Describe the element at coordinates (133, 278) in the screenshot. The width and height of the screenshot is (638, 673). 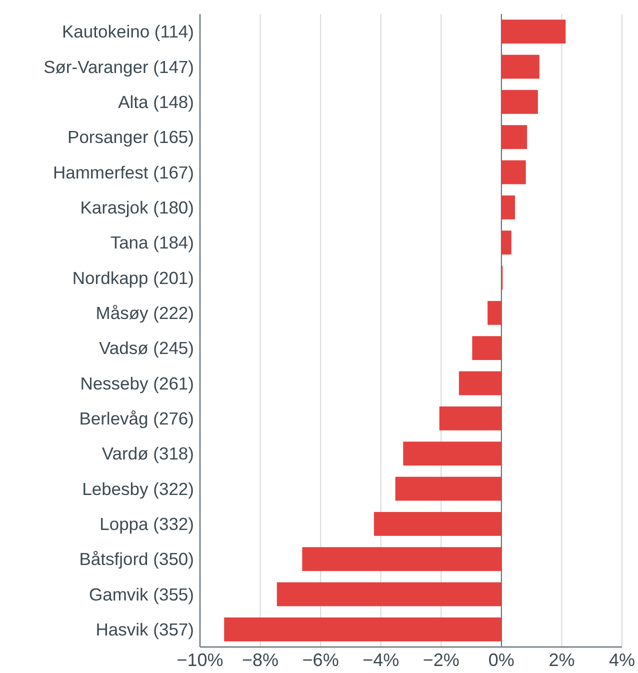
I see `y-tick-label: Nordkapp (201)` at that location.